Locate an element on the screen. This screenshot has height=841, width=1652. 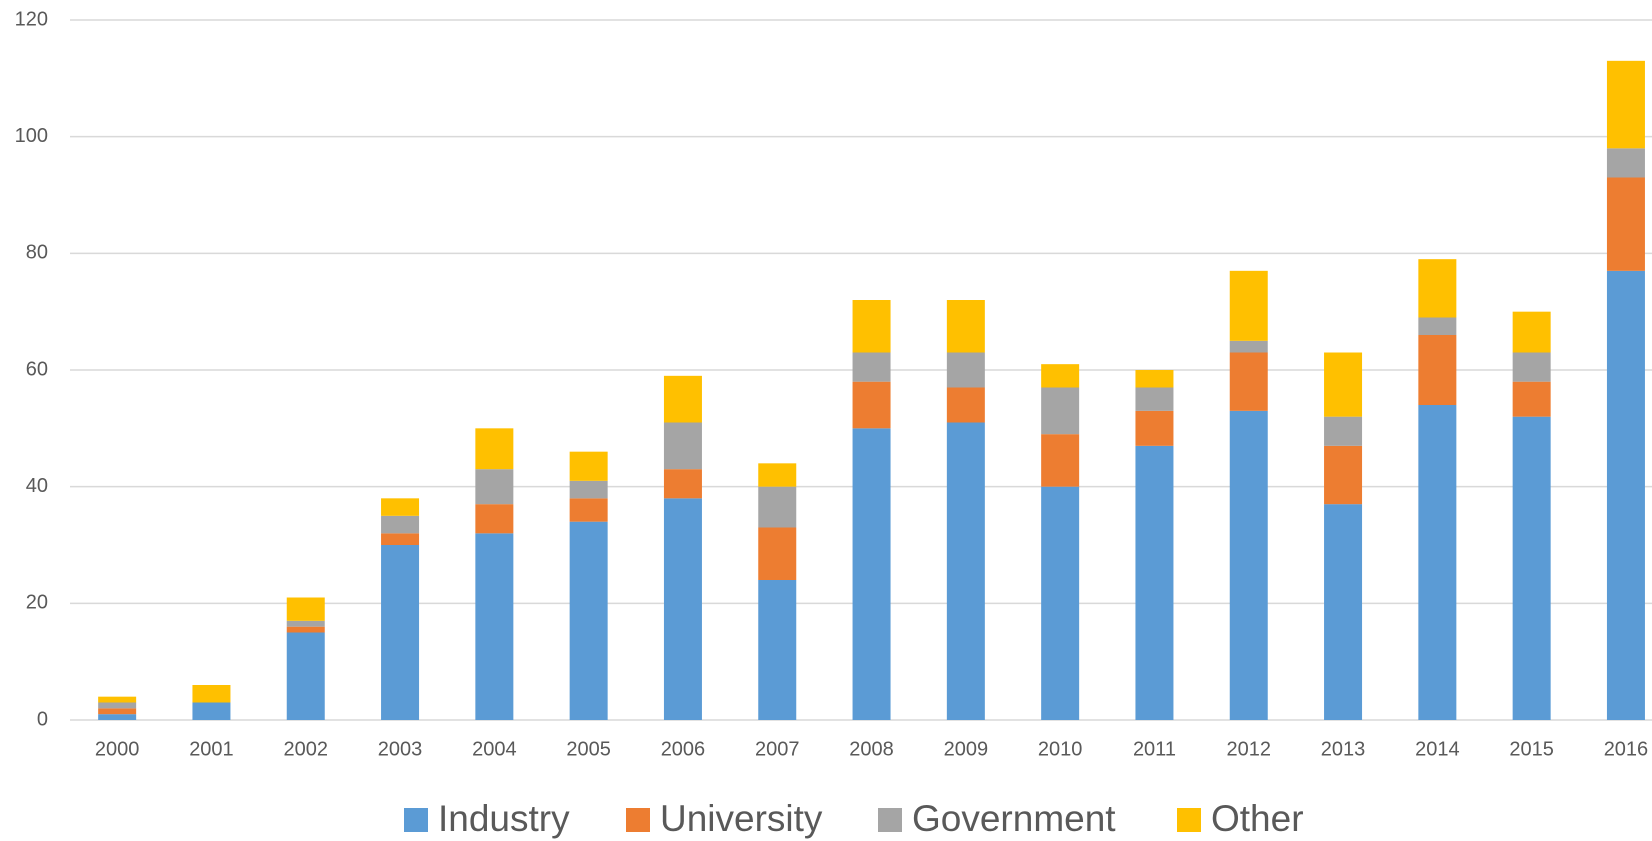
x-tick-label: 2013 is located at coordinates (1343, 749).